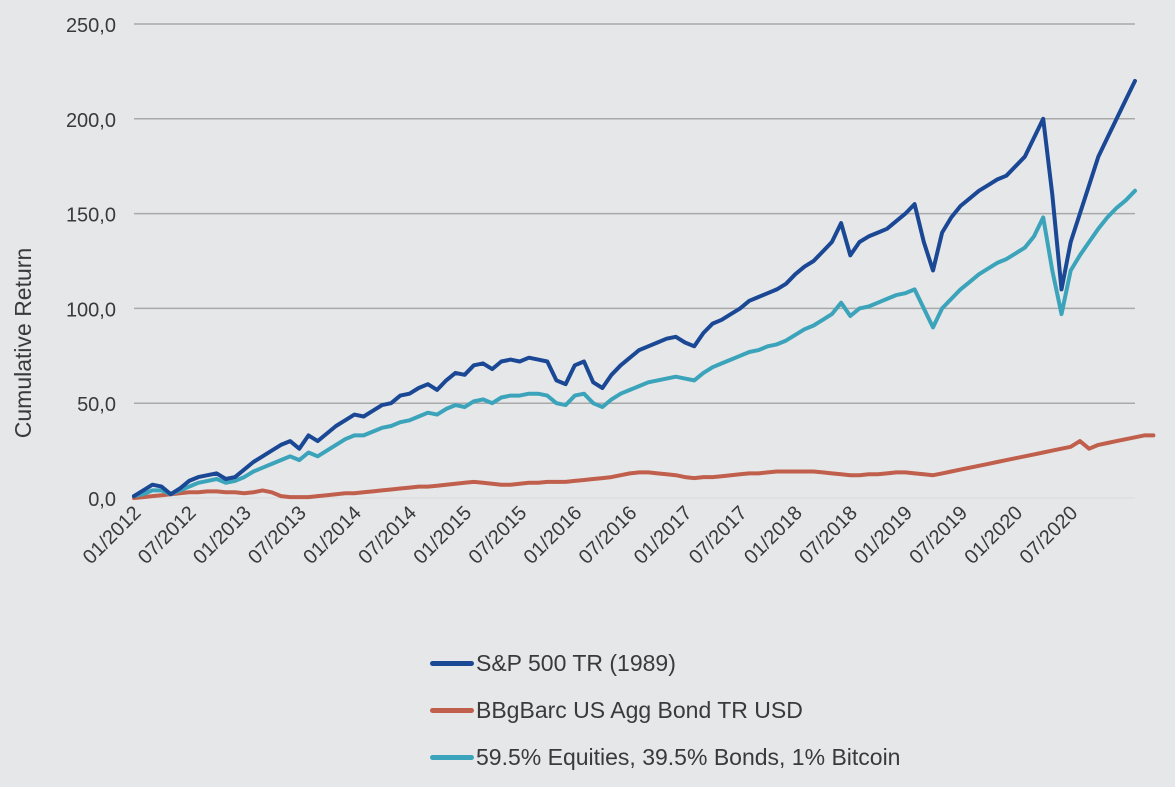 Image resolution: width=1175 pixels, height=787 pixels. Describe the element at coordinates (1049, 535) in the screenshot. I see `x-tick-label: 07/2020` at that location.